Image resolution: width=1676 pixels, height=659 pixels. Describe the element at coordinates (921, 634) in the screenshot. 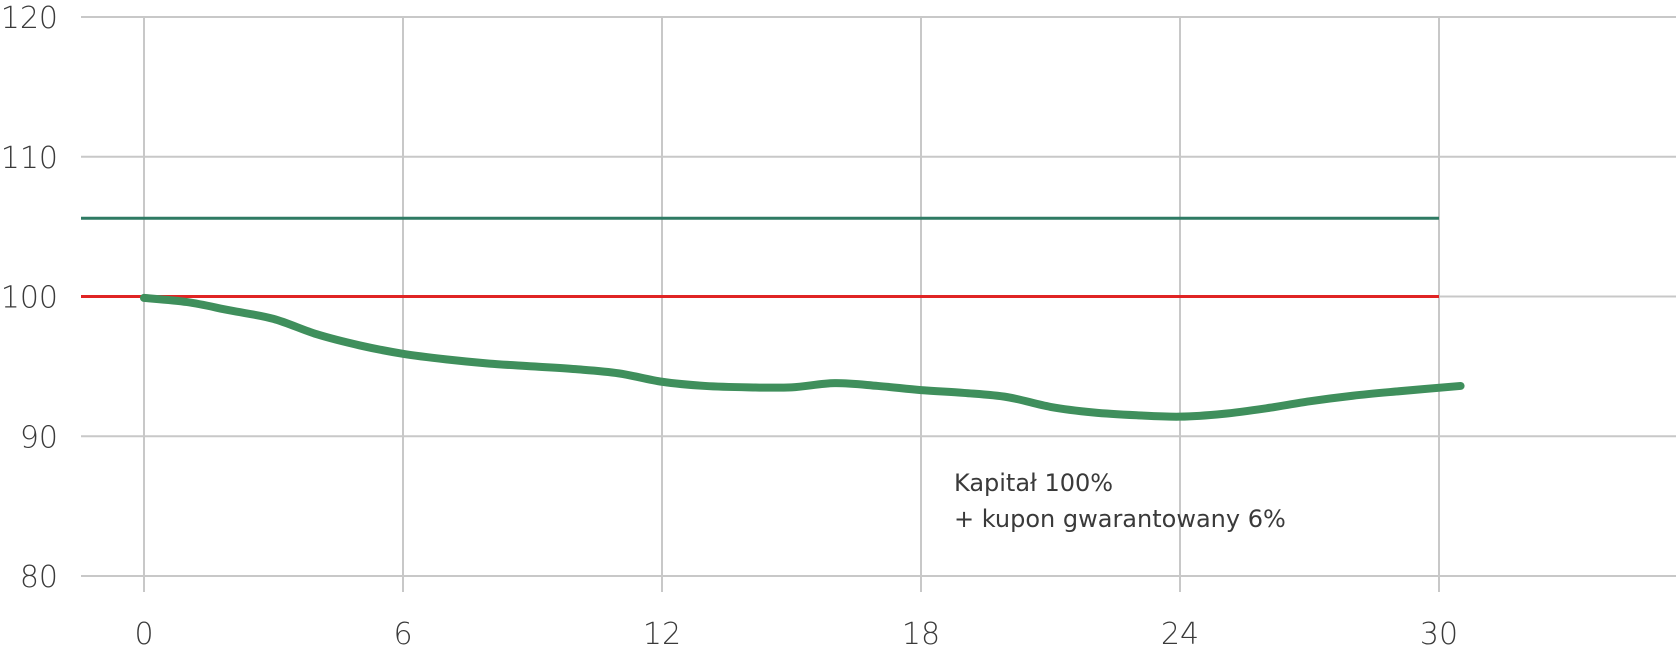

I see `x-tick-label: 18` at that location.